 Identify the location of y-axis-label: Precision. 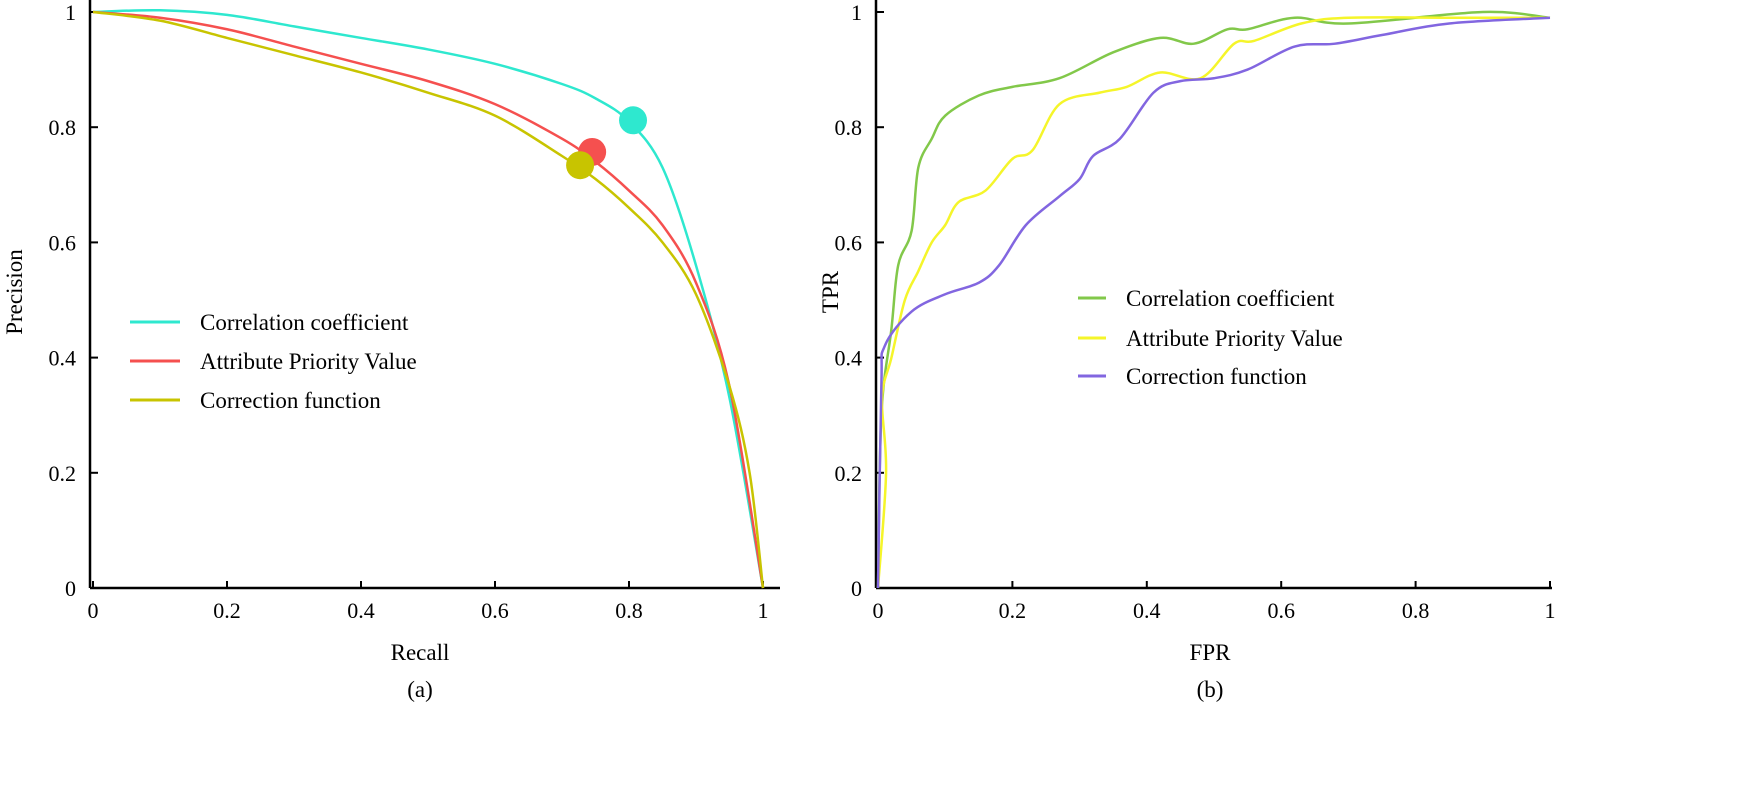
(14, 292).